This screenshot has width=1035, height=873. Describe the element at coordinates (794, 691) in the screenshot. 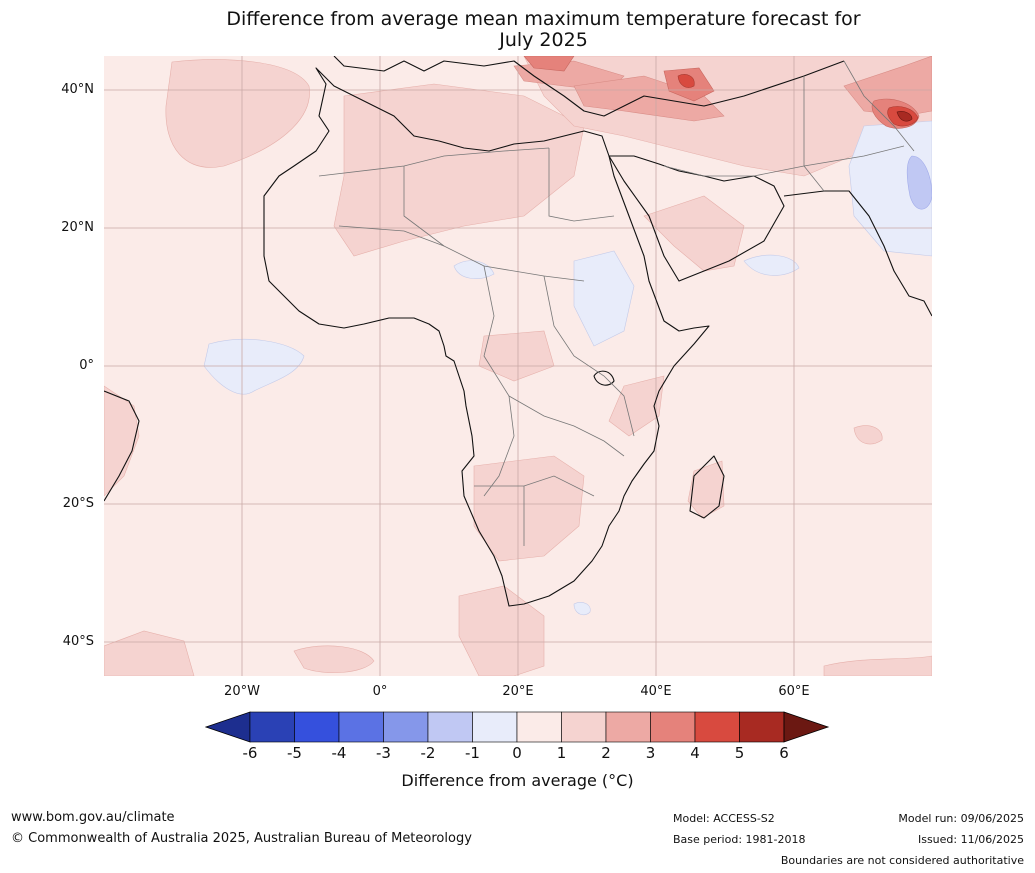

I see `lon-label-60e: 60°E` at that location.